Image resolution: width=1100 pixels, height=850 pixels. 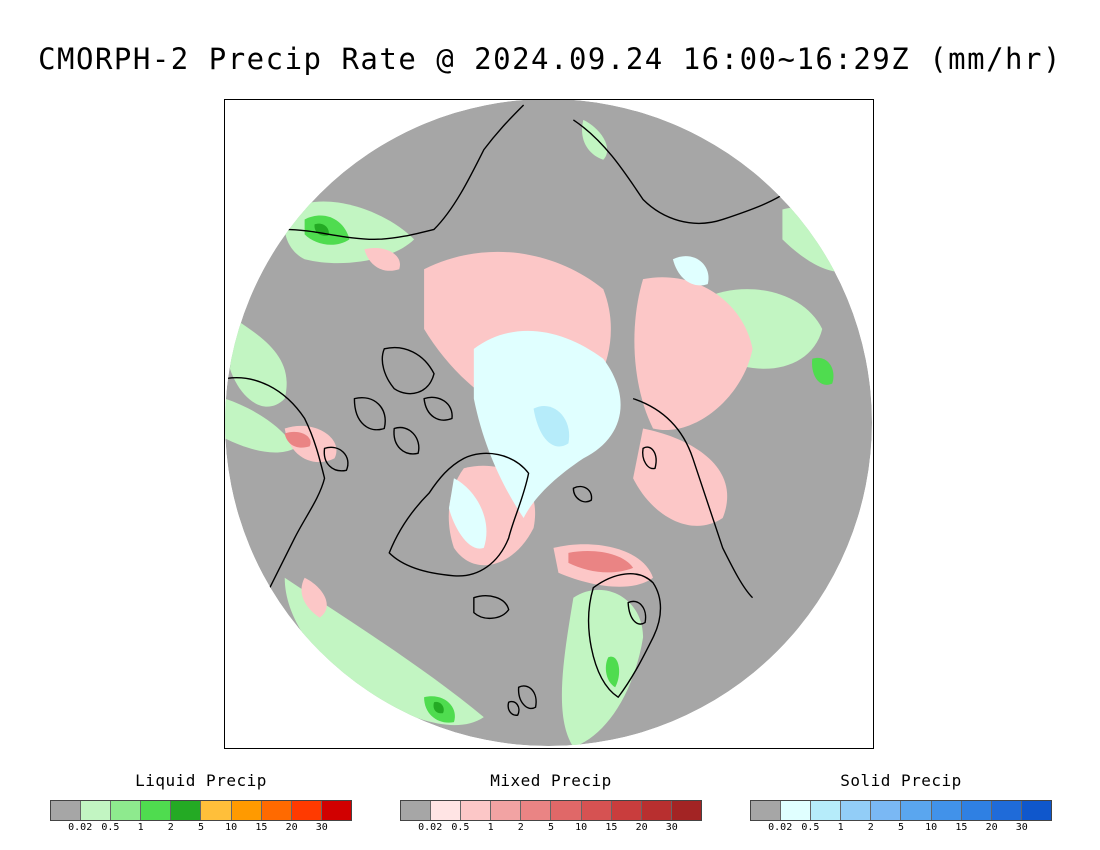 What do you see at coordinates (459, 502) in the screenshot?
I see `mixed-precip-moderate` at bounding box center [459, 502].